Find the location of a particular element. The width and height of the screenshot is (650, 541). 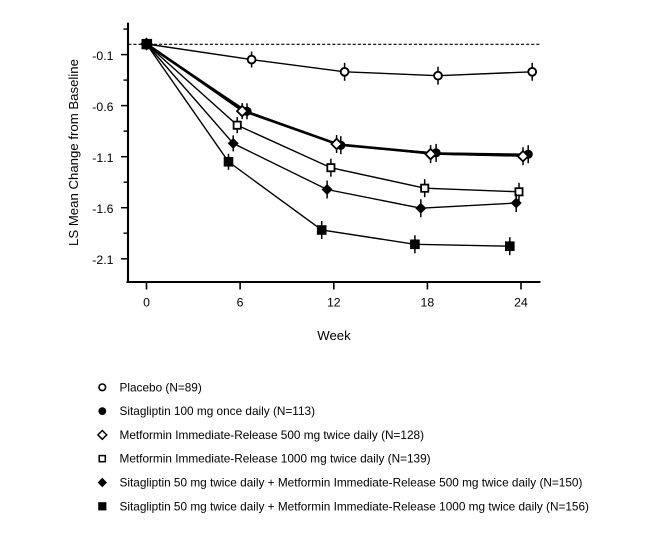

svg-text: 24 is located at coordinates (521, 302).